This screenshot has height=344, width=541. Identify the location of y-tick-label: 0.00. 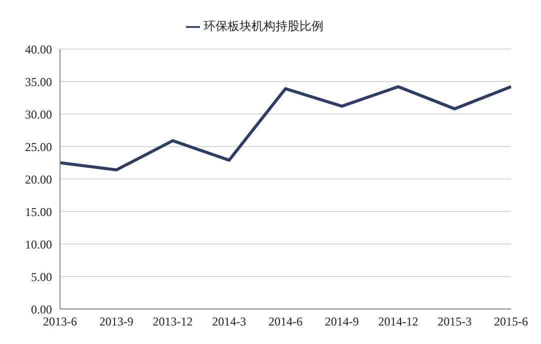
(41, 309).